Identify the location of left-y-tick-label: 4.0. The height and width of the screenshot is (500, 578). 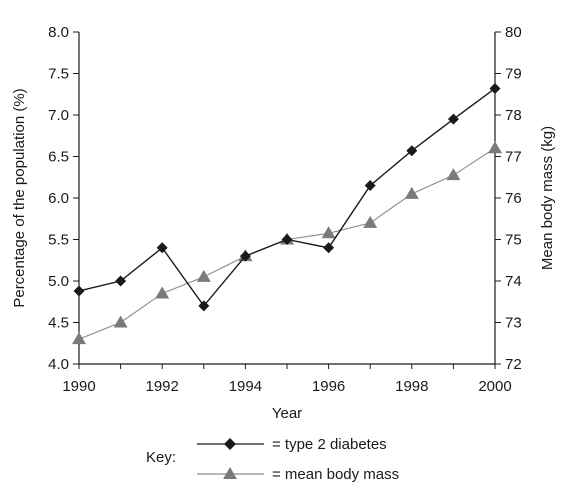
(58, 364).